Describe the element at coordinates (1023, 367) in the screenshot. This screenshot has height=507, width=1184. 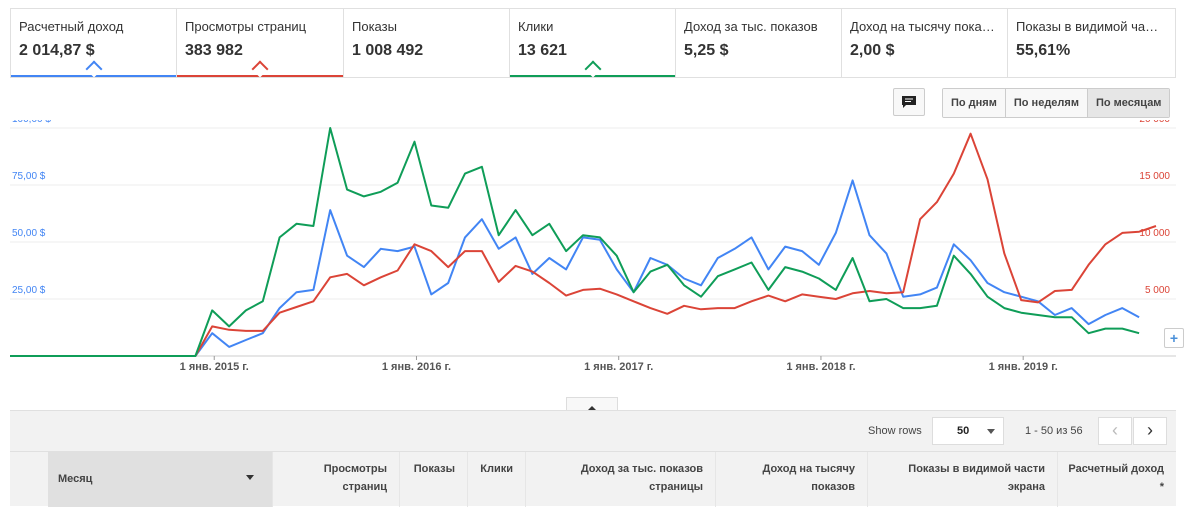
I see `x-axis-tick-label: 1 янв. 2019 г.` at that location.